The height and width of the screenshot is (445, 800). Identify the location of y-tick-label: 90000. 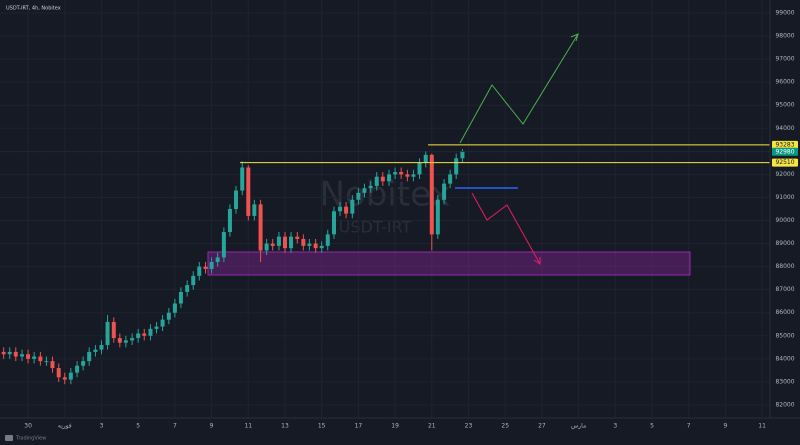
(784, 220).